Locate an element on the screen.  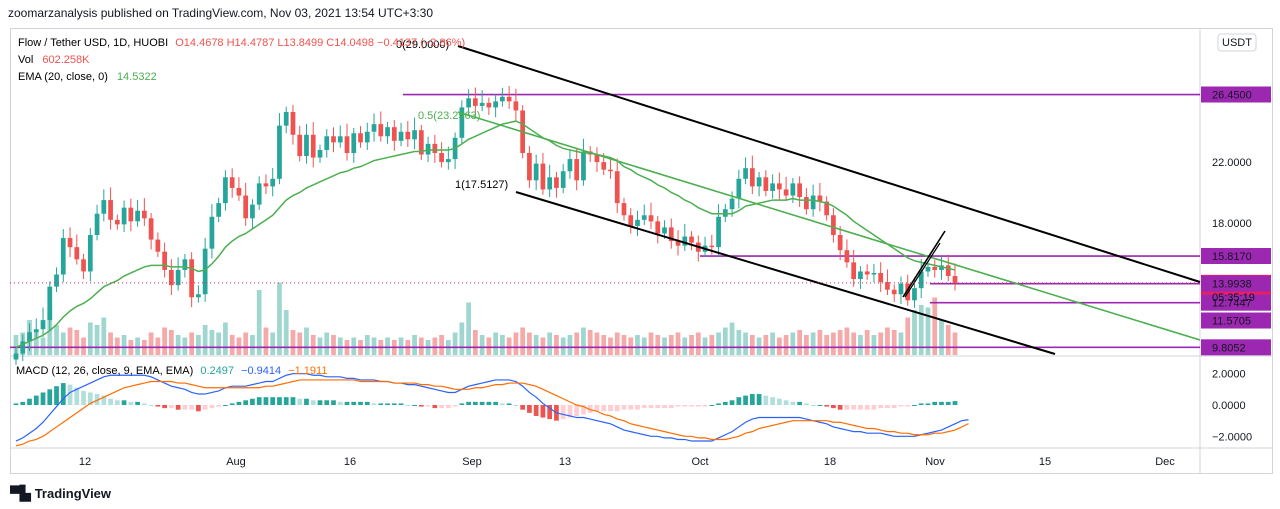
tradingview-logo: ▀▙ TradingView is located at coordinates (60, 493).